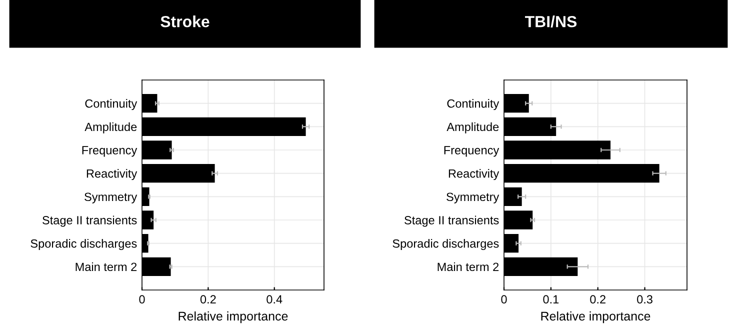 The width and height of the screenshot is (737, 325). What do you see at coordinates (274, 299) in the screenshot?
I see `x-tick-label: 0.4` at bounding box center [274, 299].